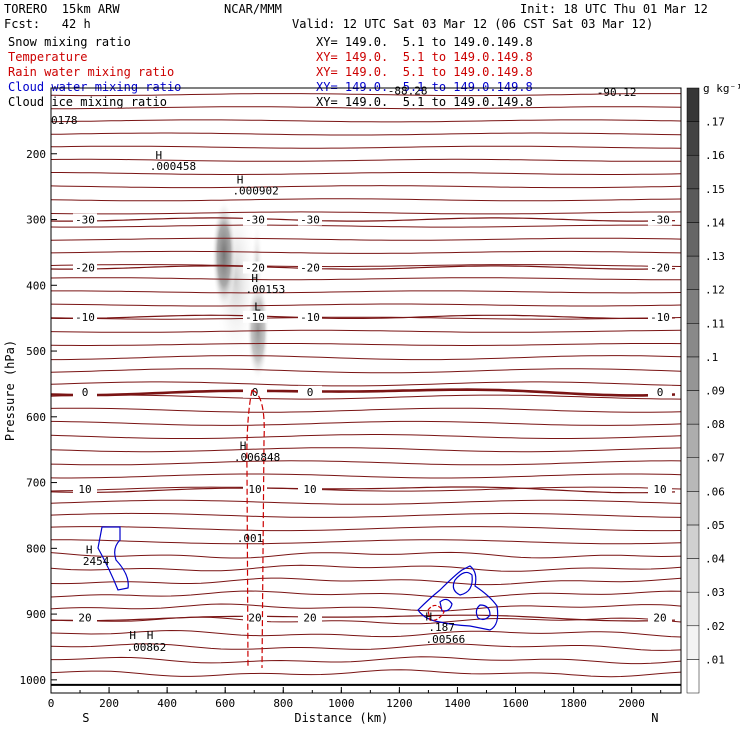 The width and height of the screenshot is (740, 740). I want to click on y-tick-label: 900, so click(36, 614).